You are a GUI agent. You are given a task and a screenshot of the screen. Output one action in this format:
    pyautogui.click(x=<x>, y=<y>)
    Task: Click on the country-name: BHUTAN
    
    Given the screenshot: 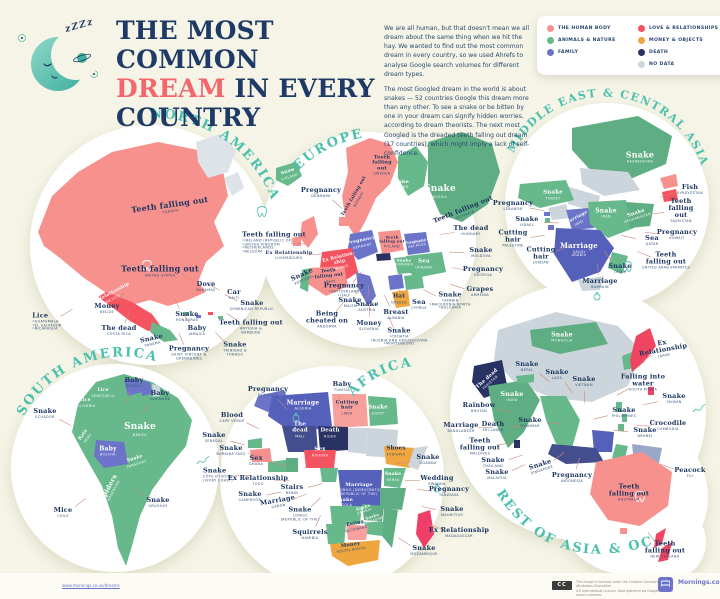 What is the action you would take?
    pyautogui.click(x=479, y=411)
    